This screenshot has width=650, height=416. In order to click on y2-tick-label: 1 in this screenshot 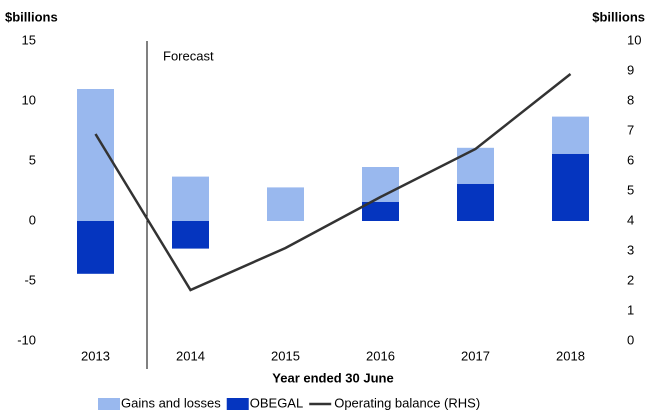, I will do `click(630, 309)`.